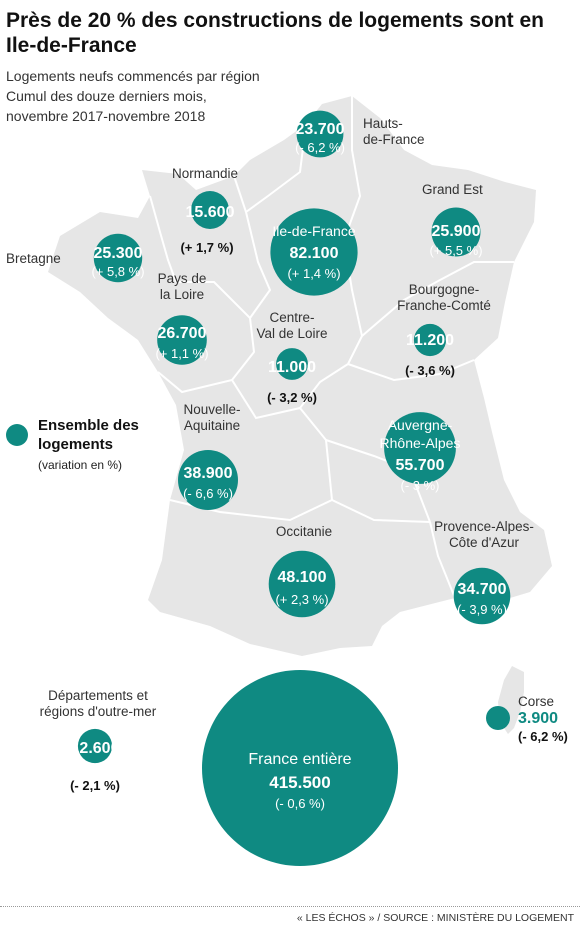  Describe the element at coordinates (291, 317) in the screenshot. I see `region-name: Centre-` at that location.